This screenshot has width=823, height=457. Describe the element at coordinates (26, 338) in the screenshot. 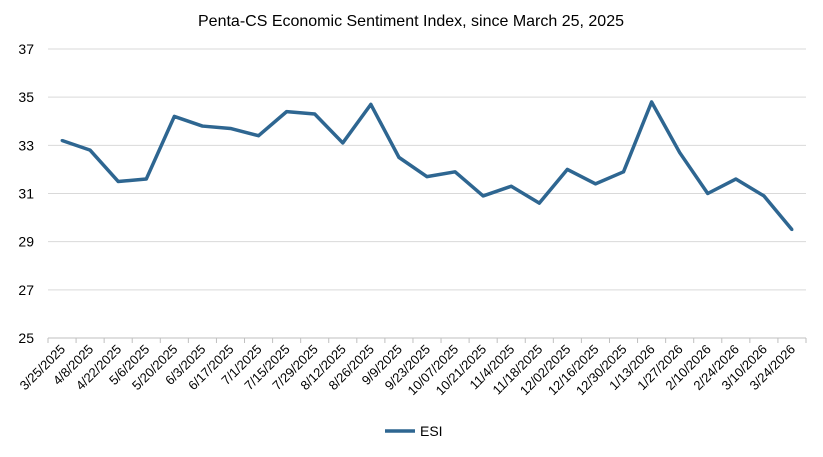

I see `y-tick-label: 25` at that location.